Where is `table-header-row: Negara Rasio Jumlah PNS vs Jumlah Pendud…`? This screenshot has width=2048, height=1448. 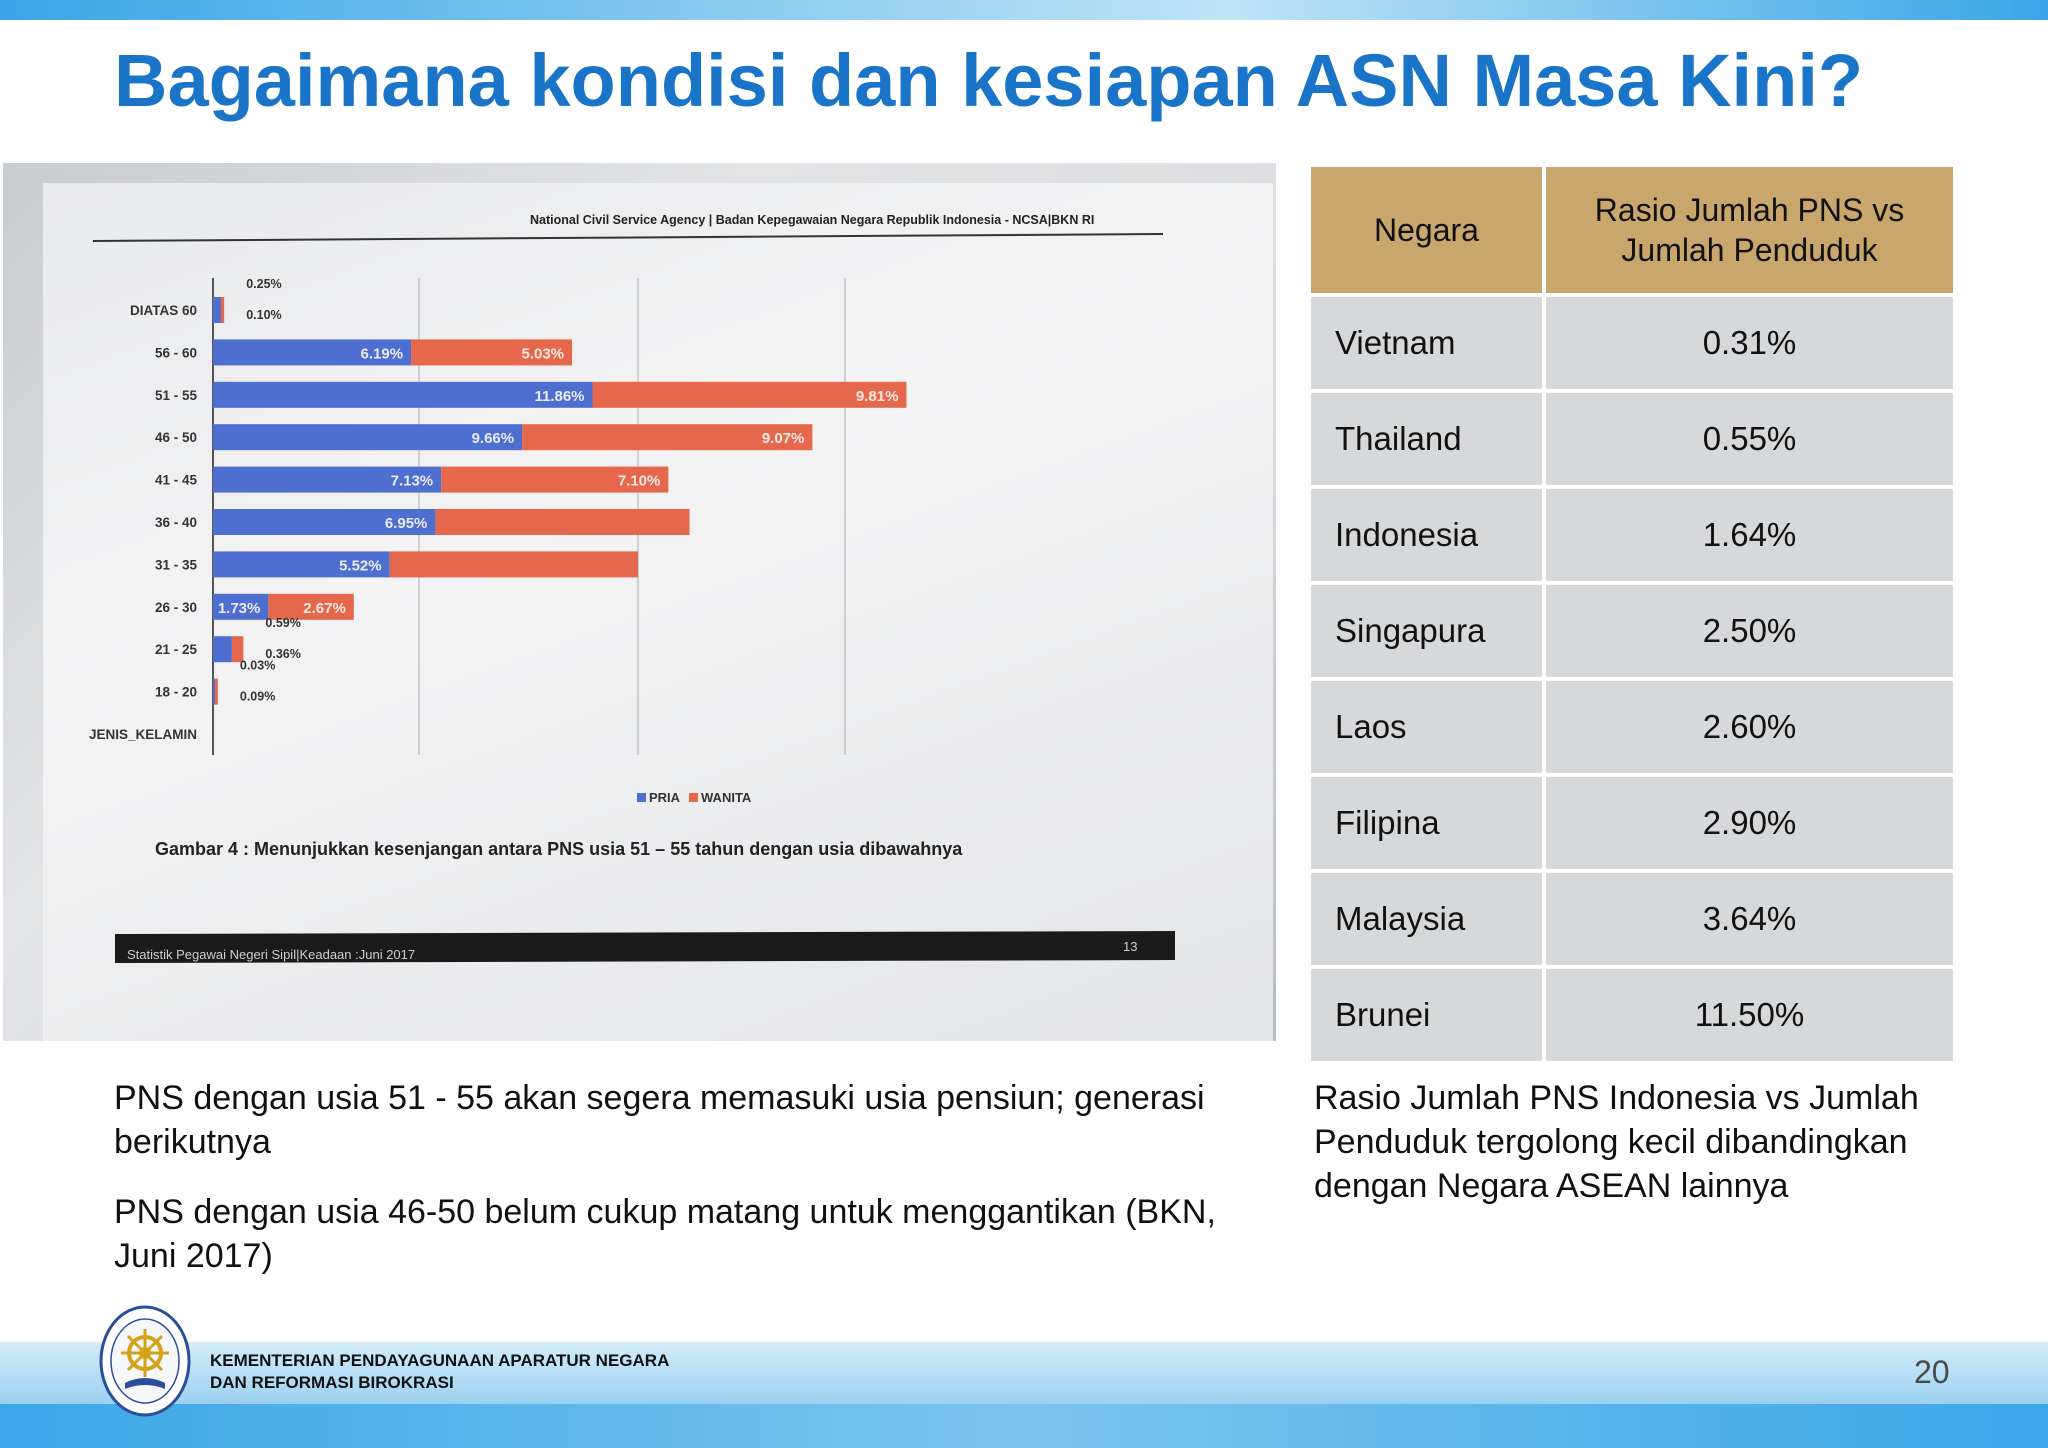
table-header-row: Negara Rasio Jumlah PNS vs Jumlah Pendud… is located at coordinates (1632, 230).